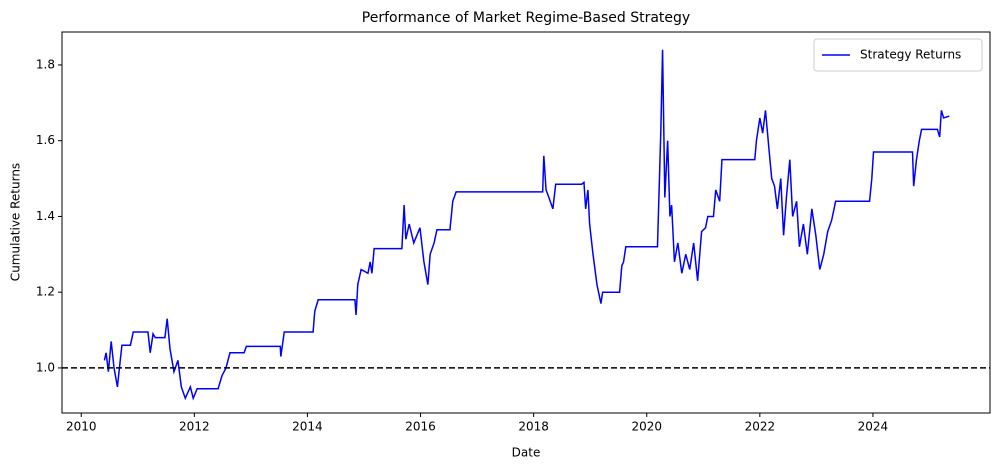 The height and width of the screenshot is (474, 1001). I want to click on x-tick-label: 2022, so click(760, 427).